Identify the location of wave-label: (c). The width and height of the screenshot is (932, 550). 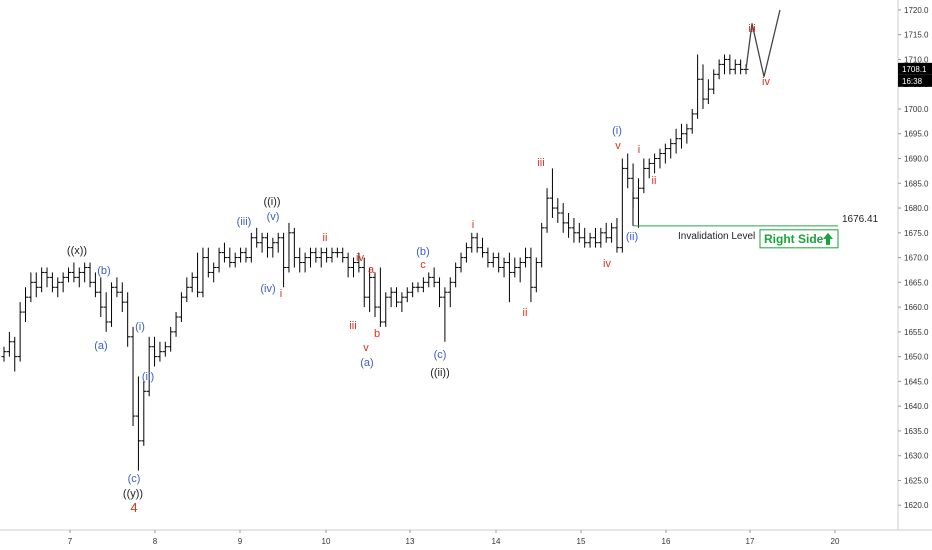
(134, 479).